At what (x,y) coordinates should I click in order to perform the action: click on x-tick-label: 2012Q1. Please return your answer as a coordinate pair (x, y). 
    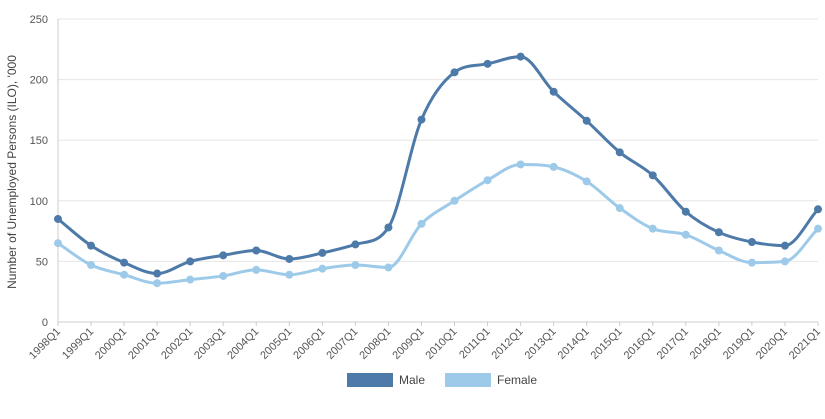
    Looking at the image, I should click on (508, 344).